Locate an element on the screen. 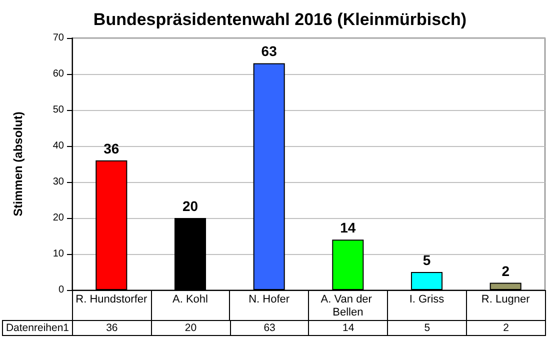 Image resolution: width=560 pixels, height=345 pixels. x-tick-label: R. Lugner is located at coordinates (505, 300).